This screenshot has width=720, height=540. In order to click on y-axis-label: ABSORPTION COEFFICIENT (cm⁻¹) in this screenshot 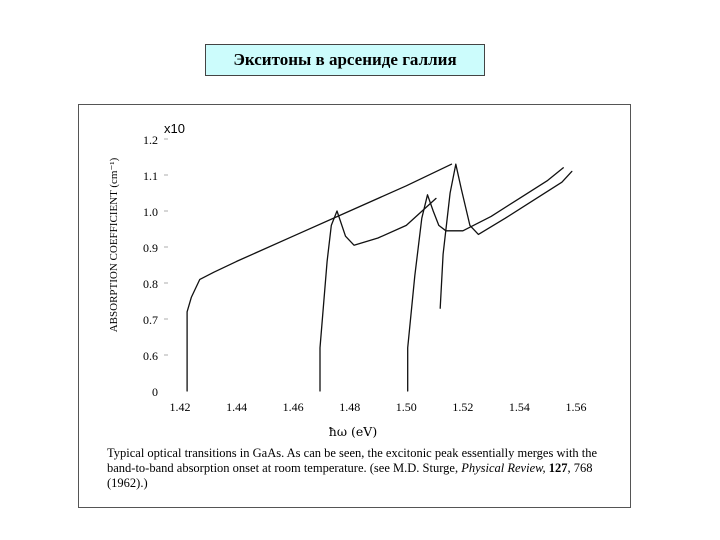, I will do `click(114, 244)`.